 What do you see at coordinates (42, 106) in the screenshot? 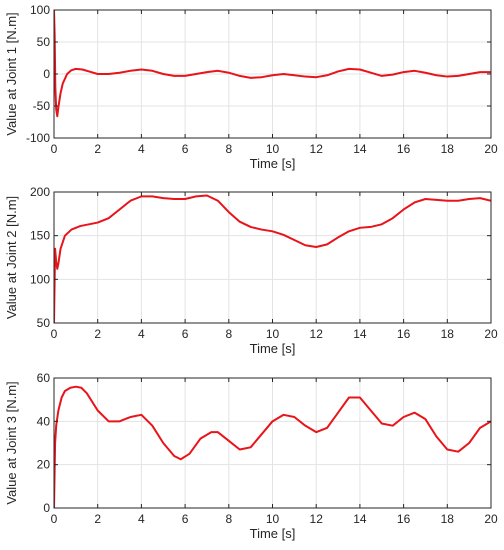
I see `y-tick-label: -50` at bounding box center [42, 106].